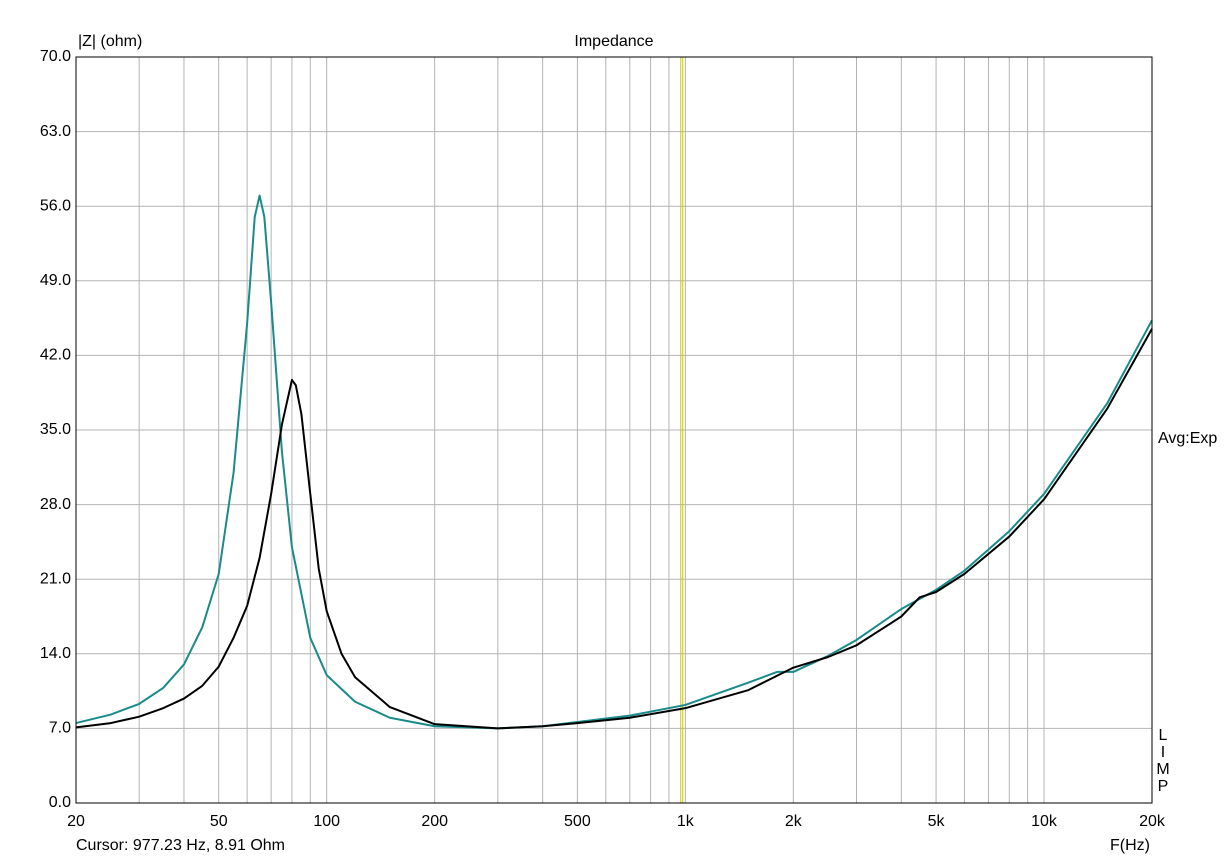 This screenshot has height=865, width=1228. What do you see at coordinates (219, 821) in the screenshot?
I see `x-tick-label: 50` at bounding box center [219, 821].